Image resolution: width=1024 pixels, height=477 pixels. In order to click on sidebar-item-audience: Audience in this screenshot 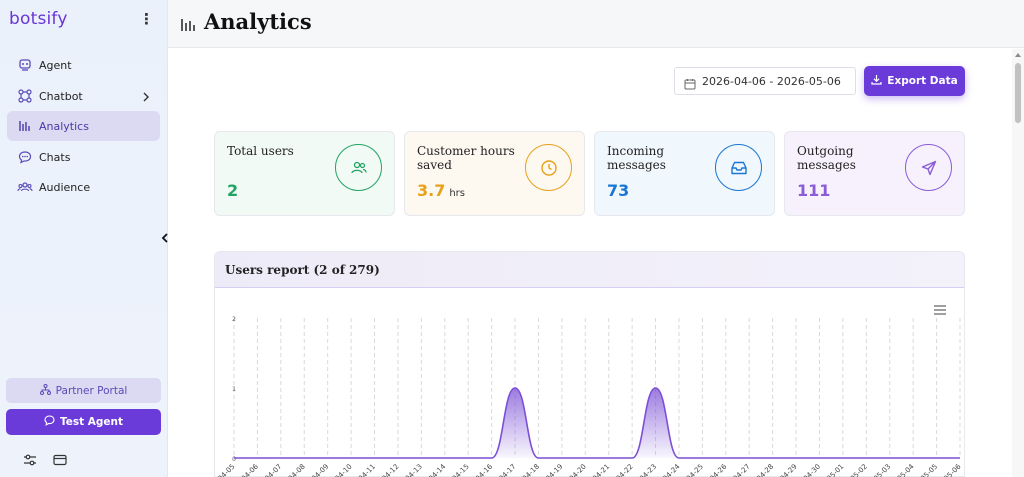, I will do `click(83, 187)`.